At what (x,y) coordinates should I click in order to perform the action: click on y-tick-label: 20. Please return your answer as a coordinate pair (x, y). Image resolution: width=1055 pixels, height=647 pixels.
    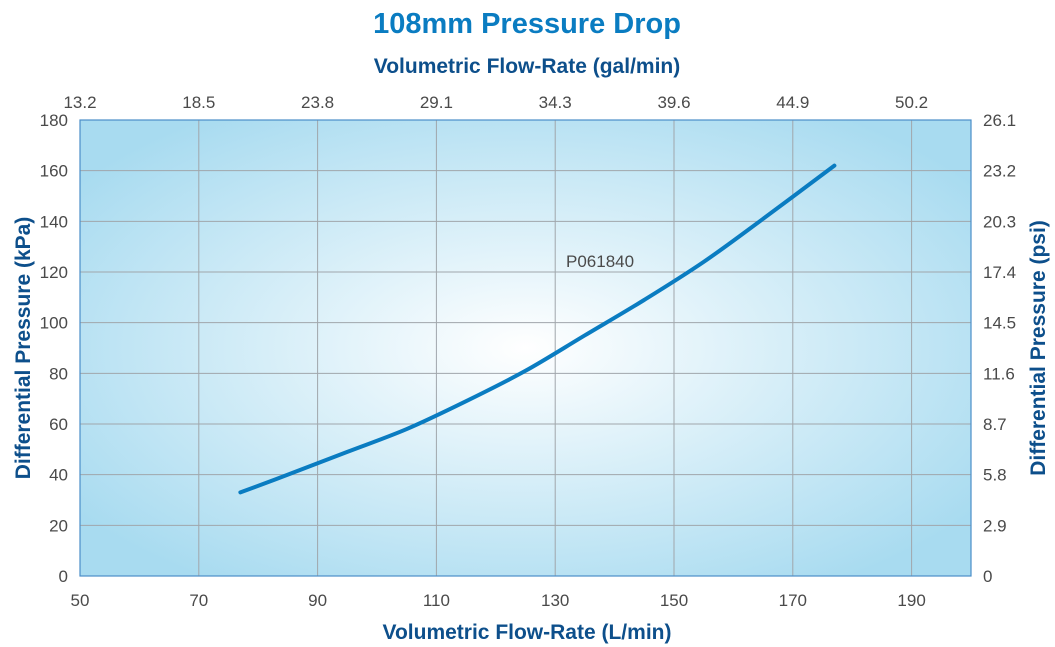
    Looking at the image, I should click on (58, 525).